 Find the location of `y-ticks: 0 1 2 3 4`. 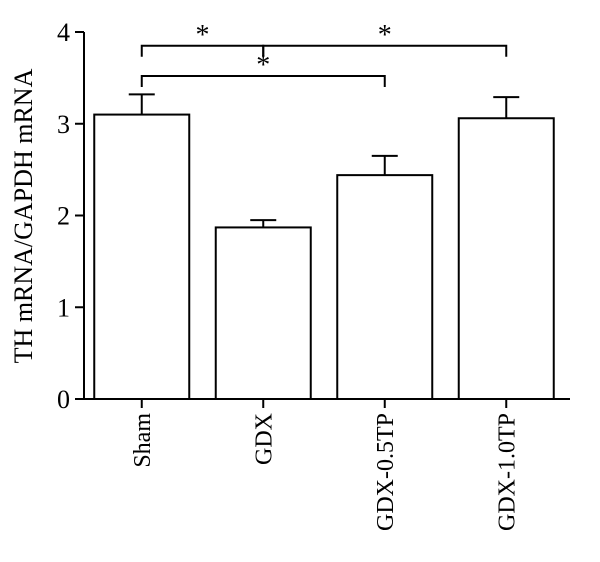

y-ticks: 0 1 2 3 4 is located at coordinates (70, 216).